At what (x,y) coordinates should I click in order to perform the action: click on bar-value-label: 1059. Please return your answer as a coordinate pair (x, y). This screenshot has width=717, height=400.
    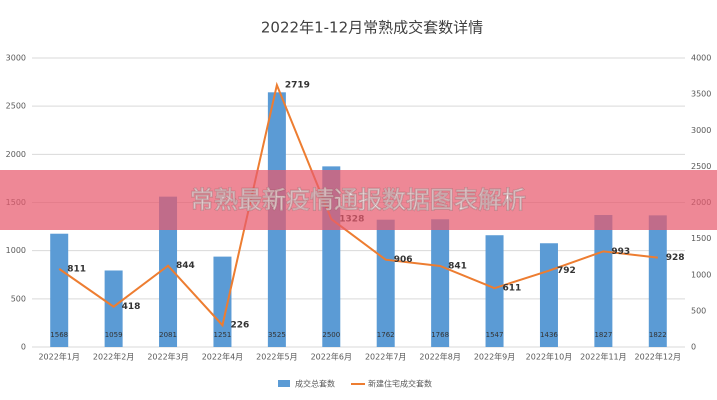
    Looking at the image, I should click on (114, 335).